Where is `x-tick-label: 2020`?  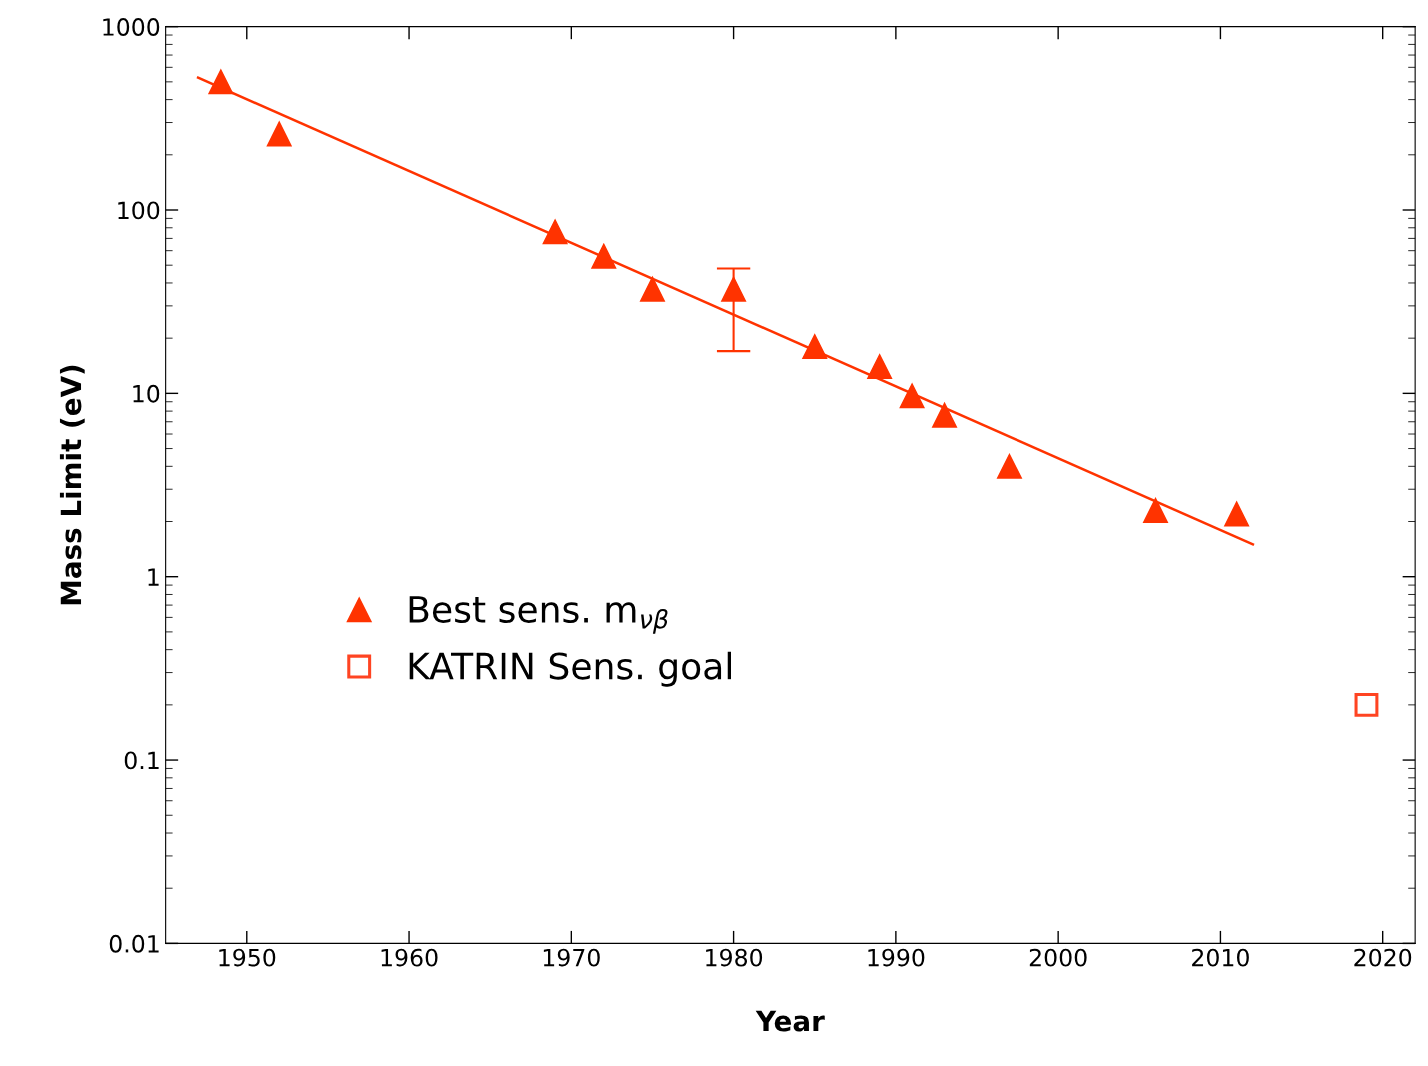 x-tick-label: 2020 is located at coordinates (1383, 957).